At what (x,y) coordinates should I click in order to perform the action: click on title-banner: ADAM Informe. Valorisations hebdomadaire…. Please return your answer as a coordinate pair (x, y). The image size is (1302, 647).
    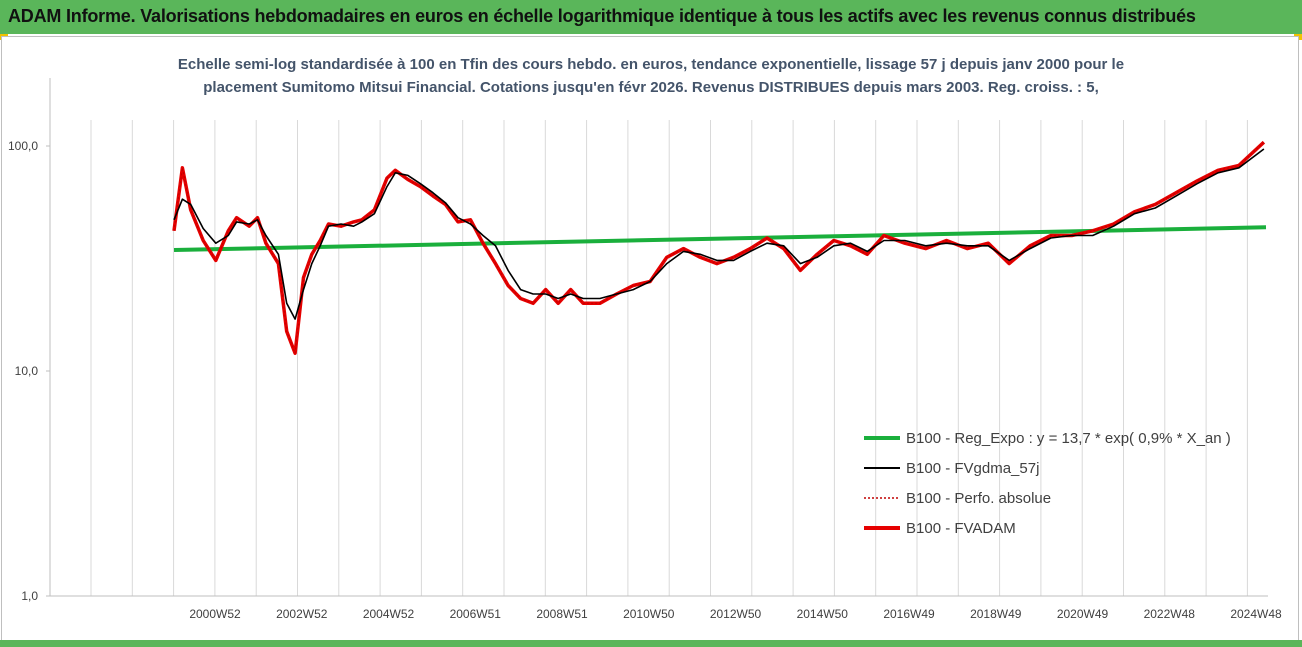
    Looking at the image, I should click on (651, 17).